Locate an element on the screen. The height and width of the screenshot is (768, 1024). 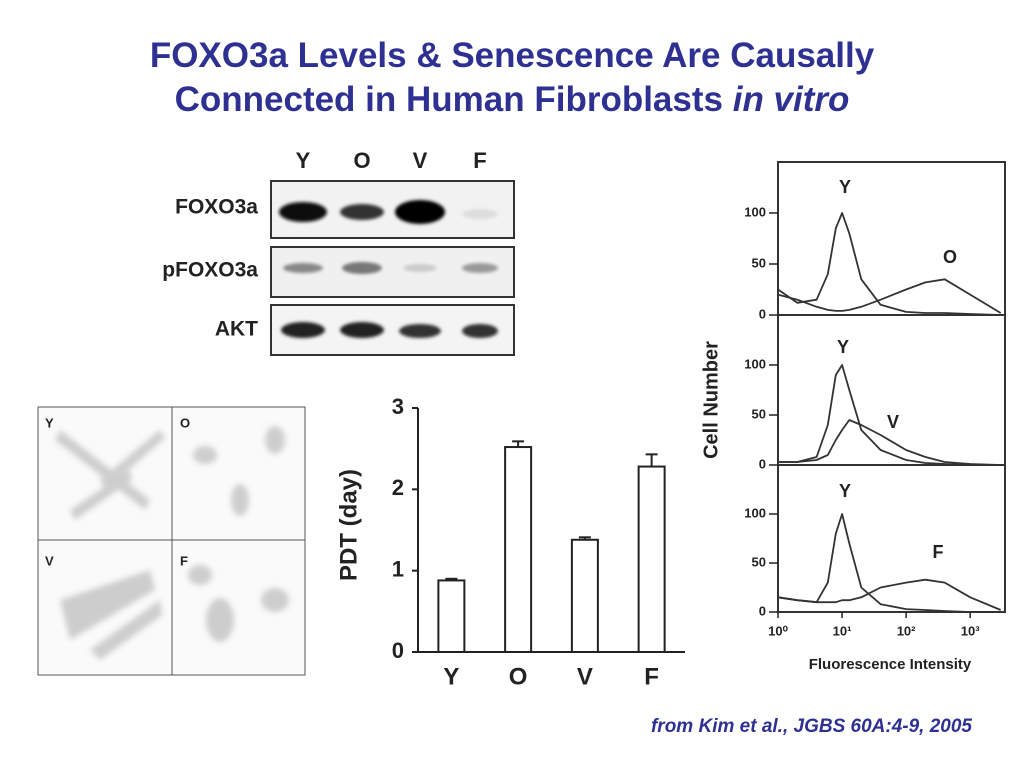
y-tick-label: 3 is located at coordinates (398, 406).